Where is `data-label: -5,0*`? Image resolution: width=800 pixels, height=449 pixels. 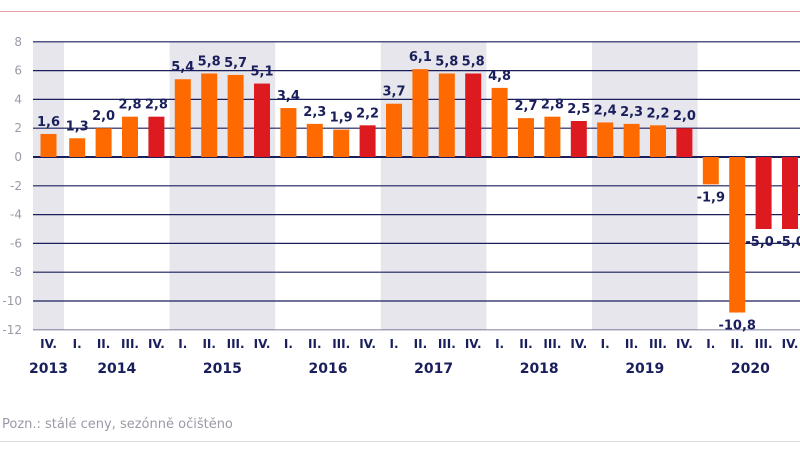
data-label: -5,0* is located at coordinates (788, 242).